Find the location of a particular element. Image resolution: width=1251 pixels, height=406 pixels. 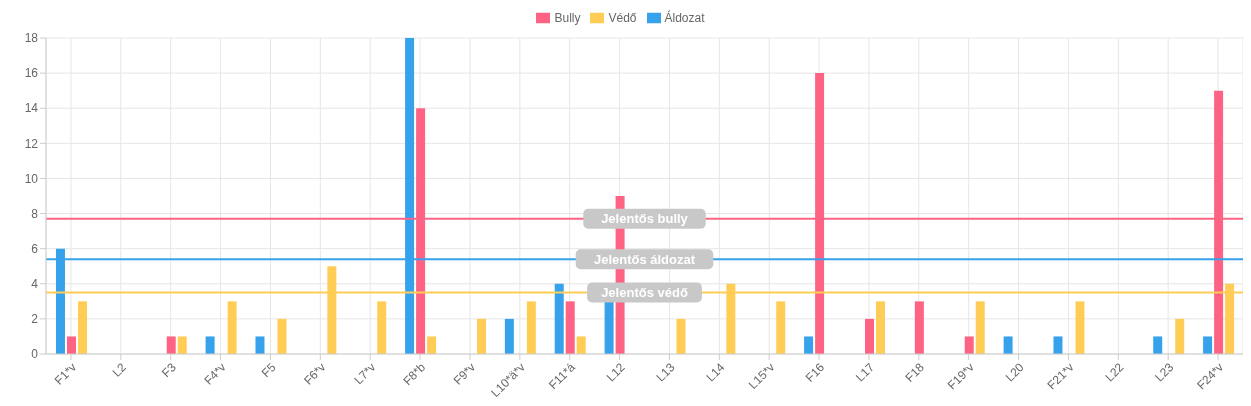

x-tick-label: F3 is located at coordinates (169, 370).